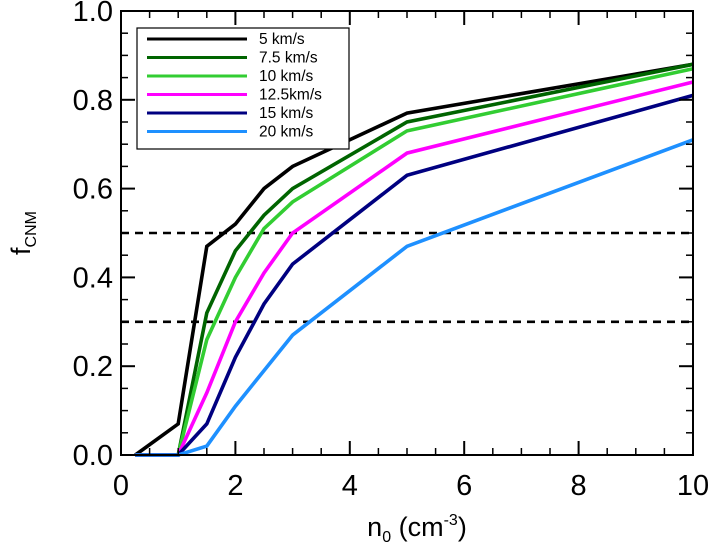 The height and width of the screenshot is (550, 728). What do you see at coordinates (282, 39) in the screenshot?
I see `legend-label: 5 km/s` at bounding box center [282, 39].